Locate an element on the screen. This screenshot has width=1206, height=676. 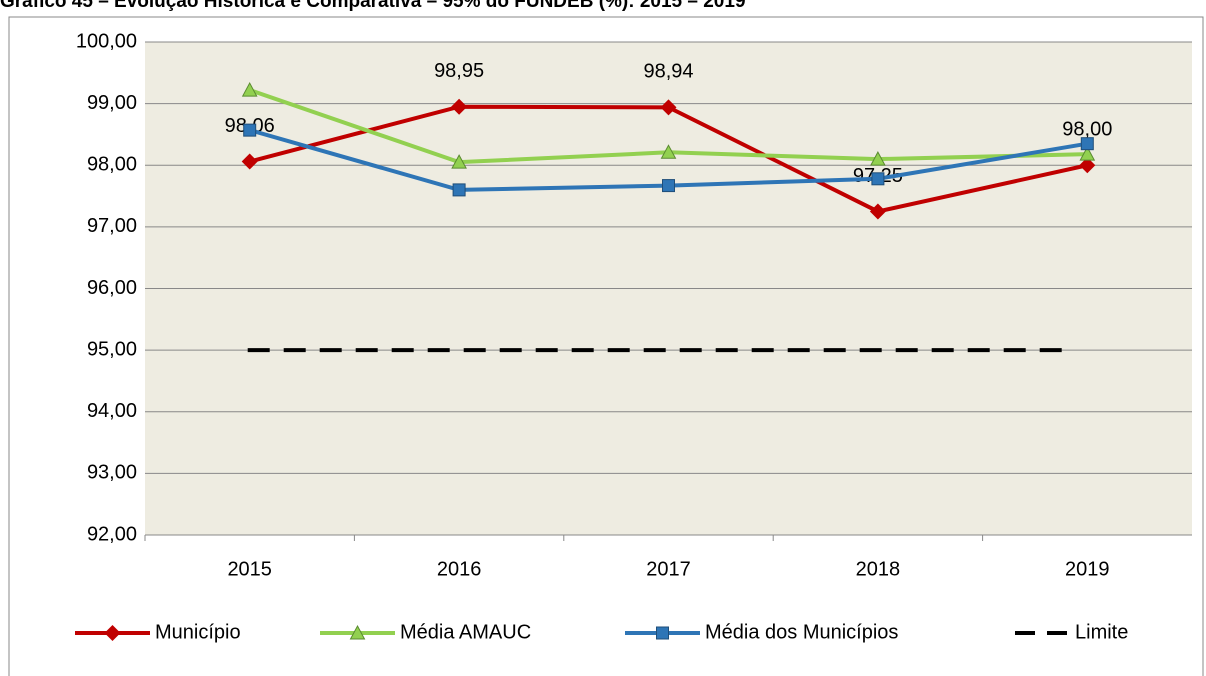
y-tick-label: 100,00 is located at coordinates (106, 41).